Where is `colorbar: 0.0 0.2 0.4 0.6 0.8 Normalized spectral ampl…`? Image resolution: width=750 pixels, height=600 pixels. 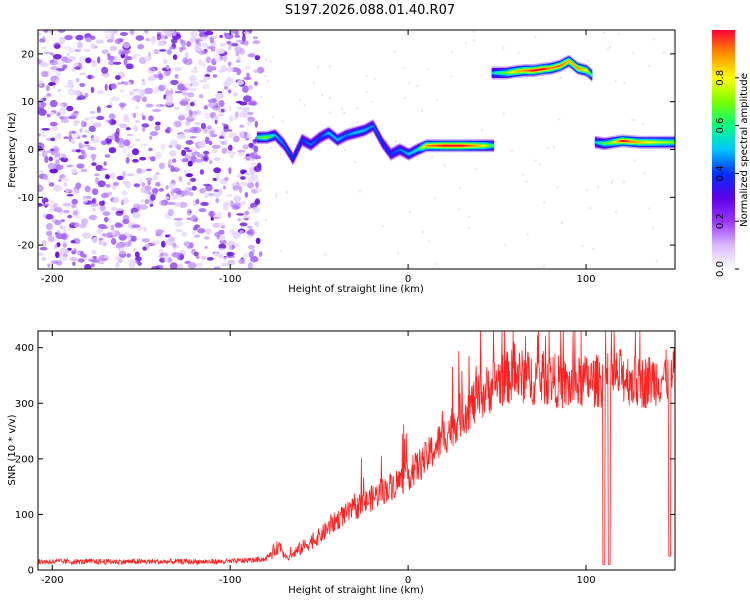
colorbar: 0.0 0.2 0.4 0.6 0.8 Normalized spectral ampl… is located at coordinates (731, 153).